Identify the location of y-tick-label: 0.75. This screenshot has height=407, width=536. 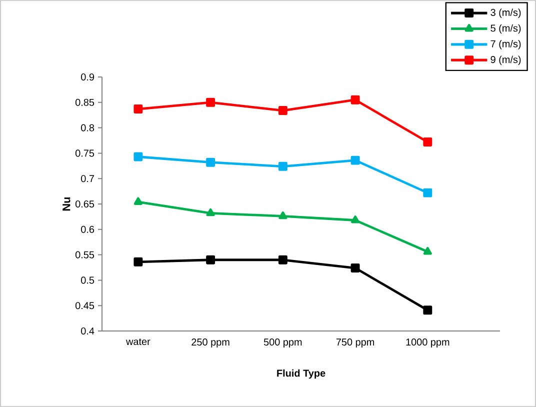
(84, 153).